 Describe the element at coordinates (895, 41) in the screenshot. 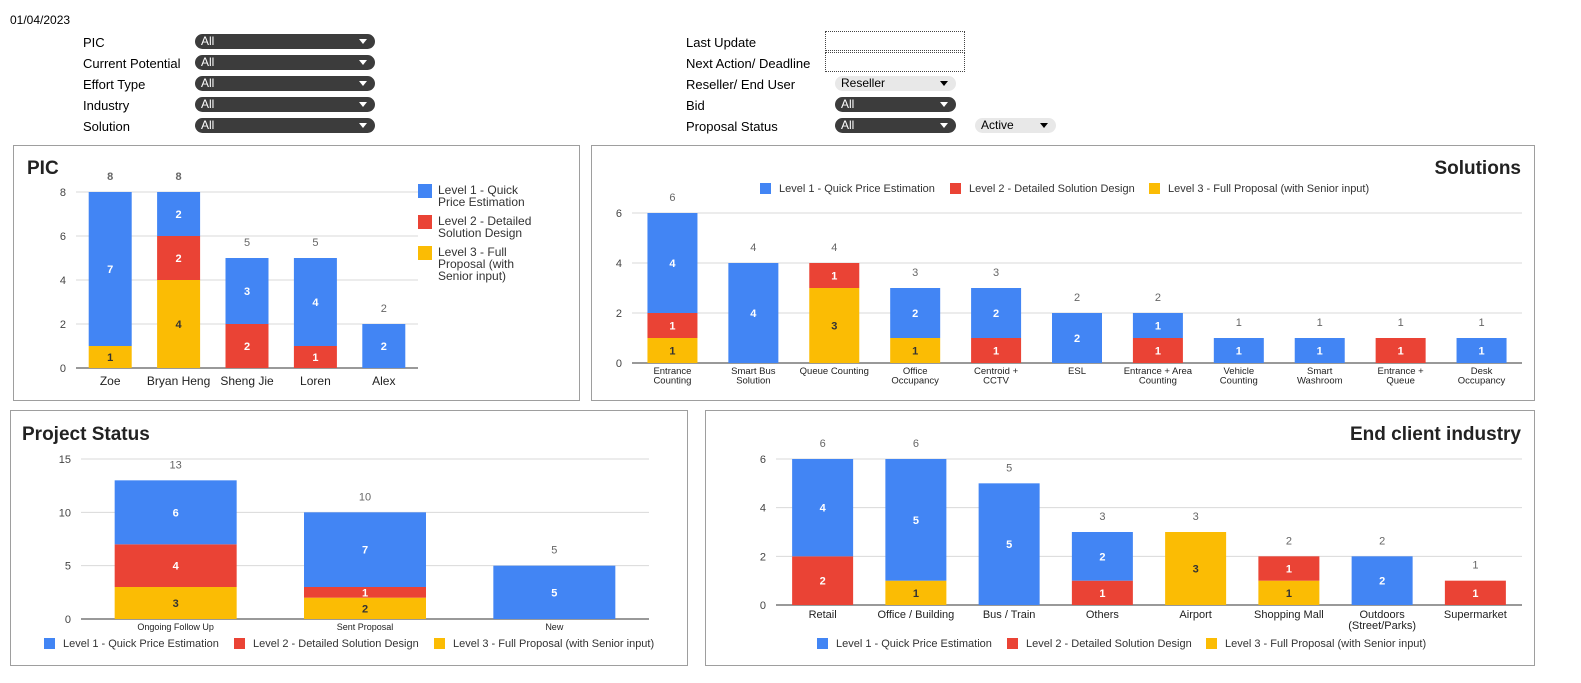

I see `last-update-date-input` at that location.